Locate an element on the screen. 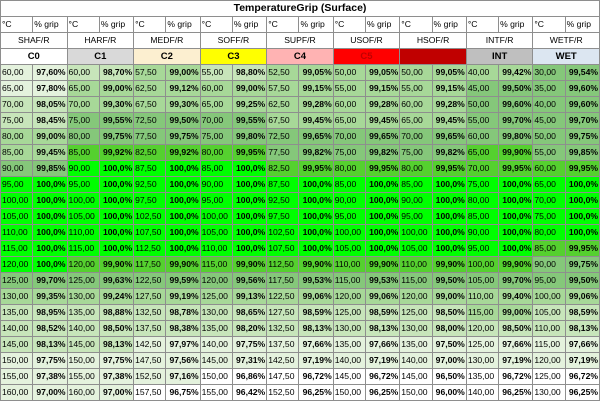 The height and width of the screenshot is (418, 600). temperature-cell: 107,50 is located at coordinates (150, 232).